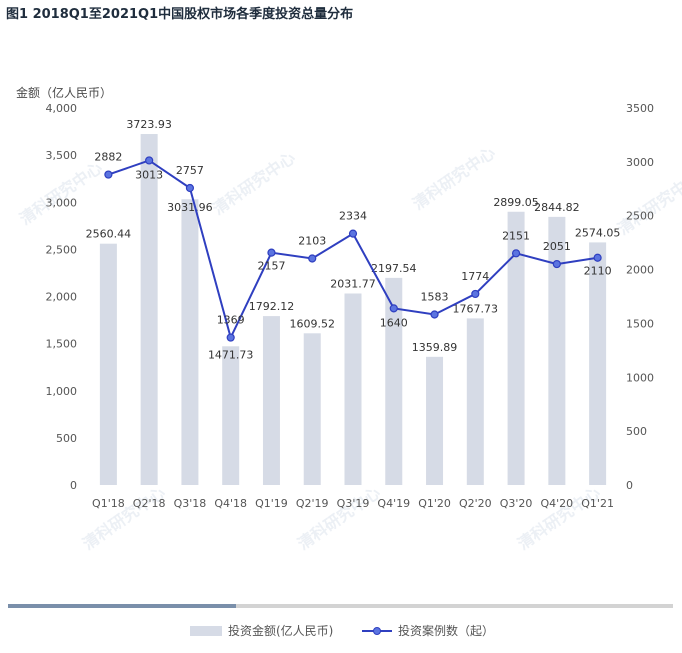  Describe the element at coordinates (281, 631) in the screenshot. I see `legend-bar-label: 投资金额(亿人民币)` at that location.